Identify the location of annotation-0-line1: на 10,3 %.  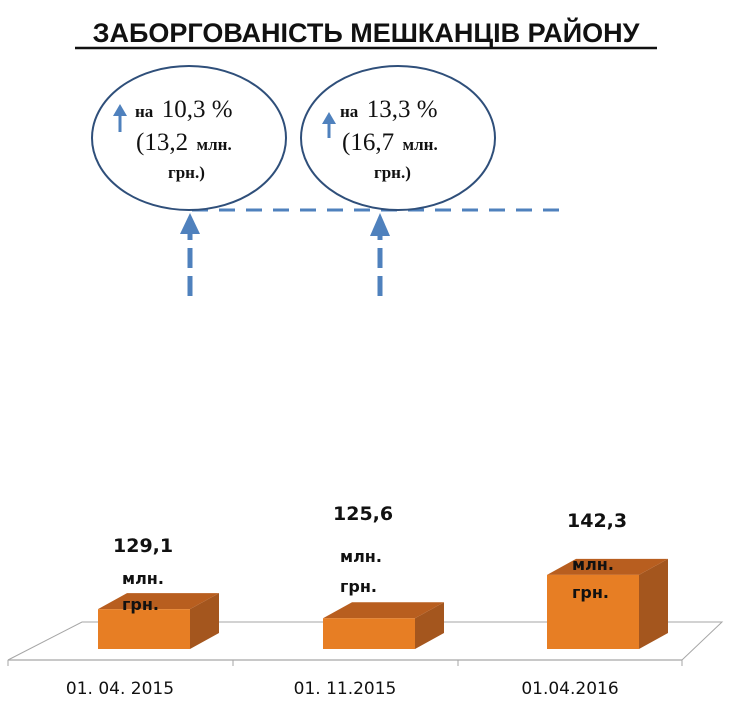
(184, 109).